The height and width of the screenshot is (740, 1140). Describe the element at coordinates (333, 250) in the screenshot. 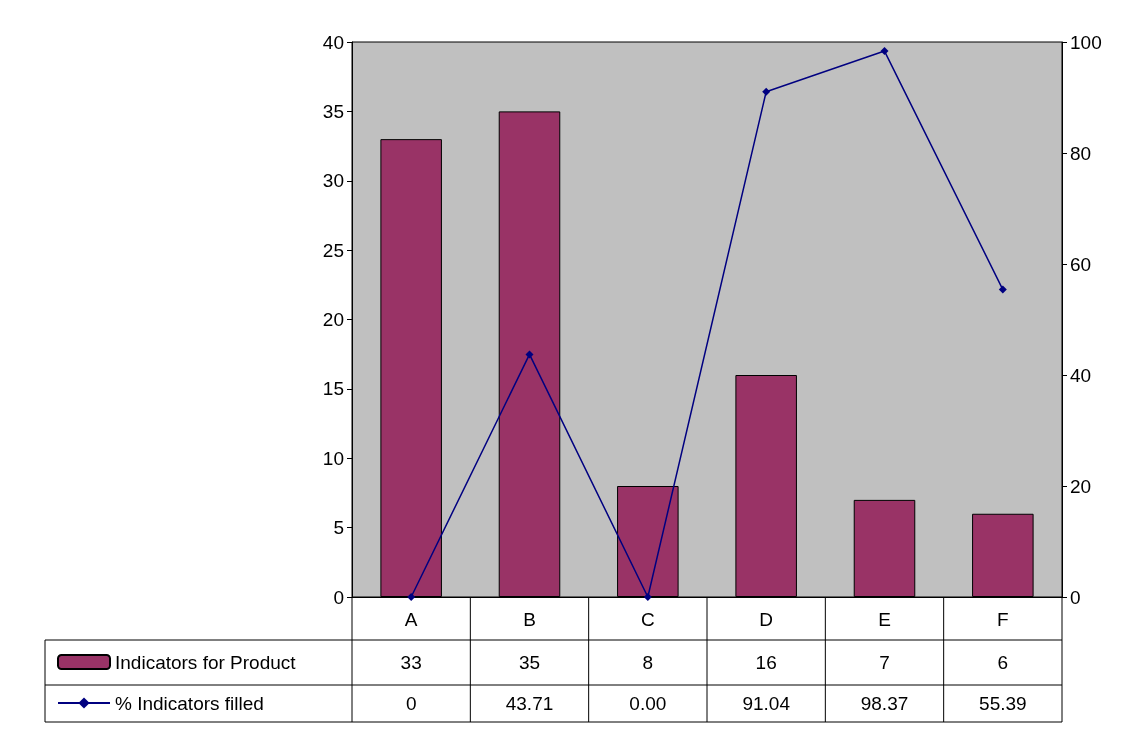

I see `y-tick-label: 25` at that location.